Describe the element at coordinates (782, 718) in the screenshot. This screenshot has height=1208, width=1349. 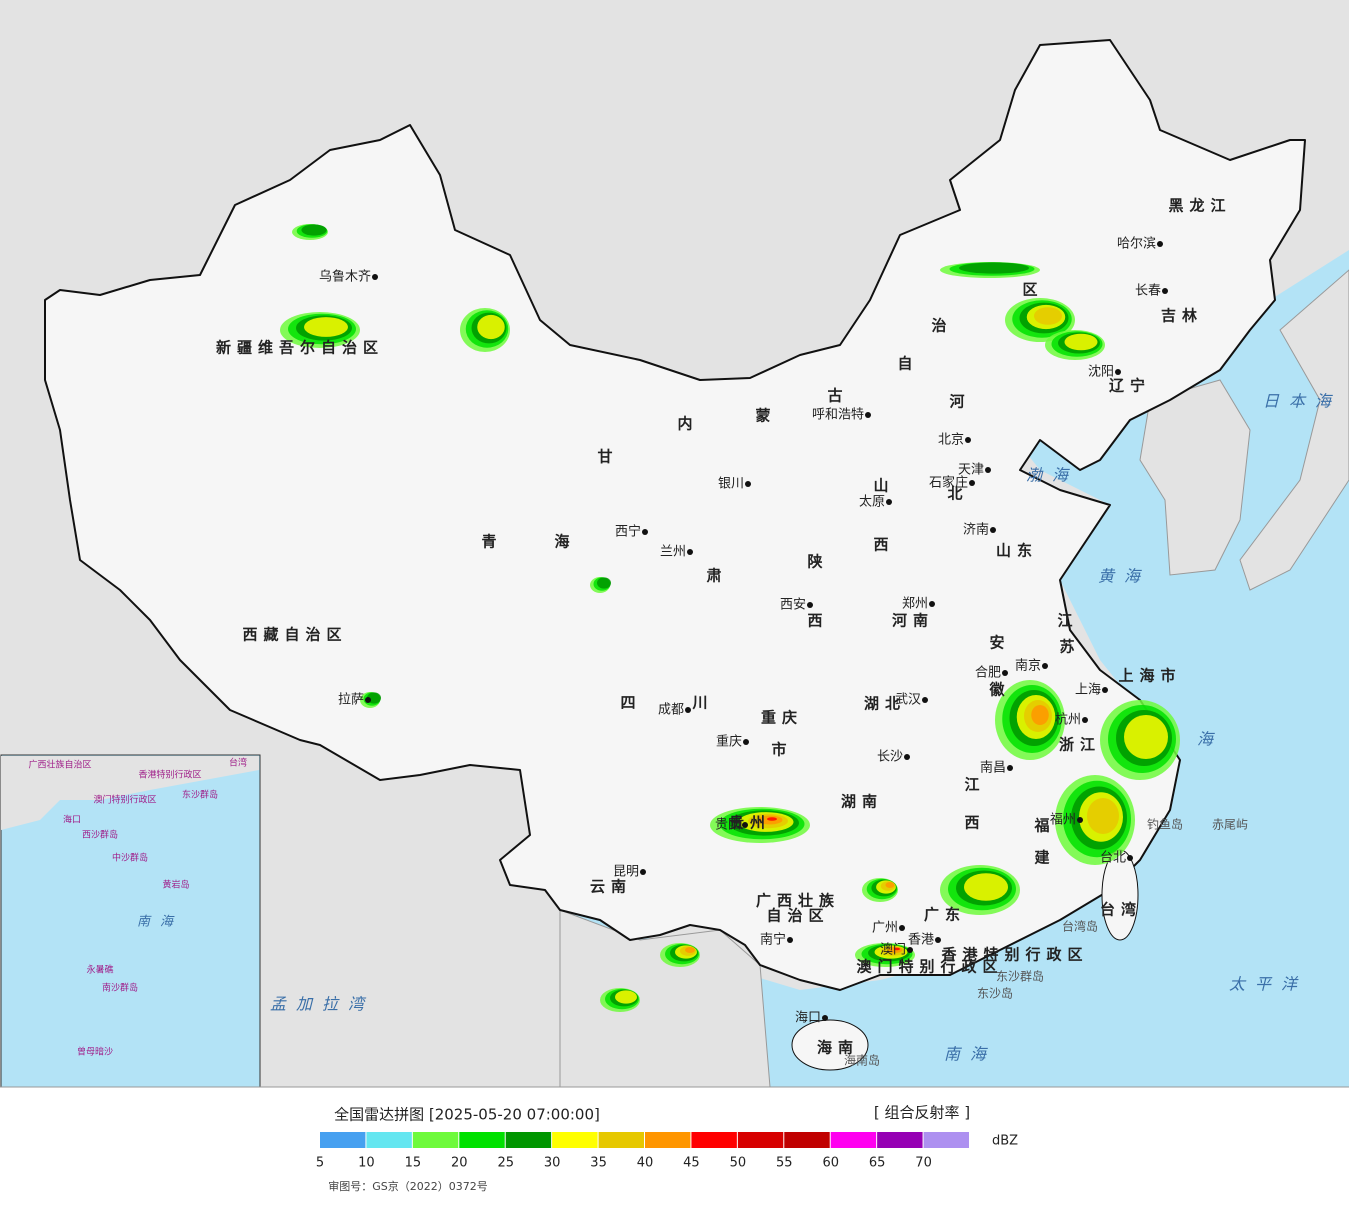
I see `region-label: 重庆` at that location.